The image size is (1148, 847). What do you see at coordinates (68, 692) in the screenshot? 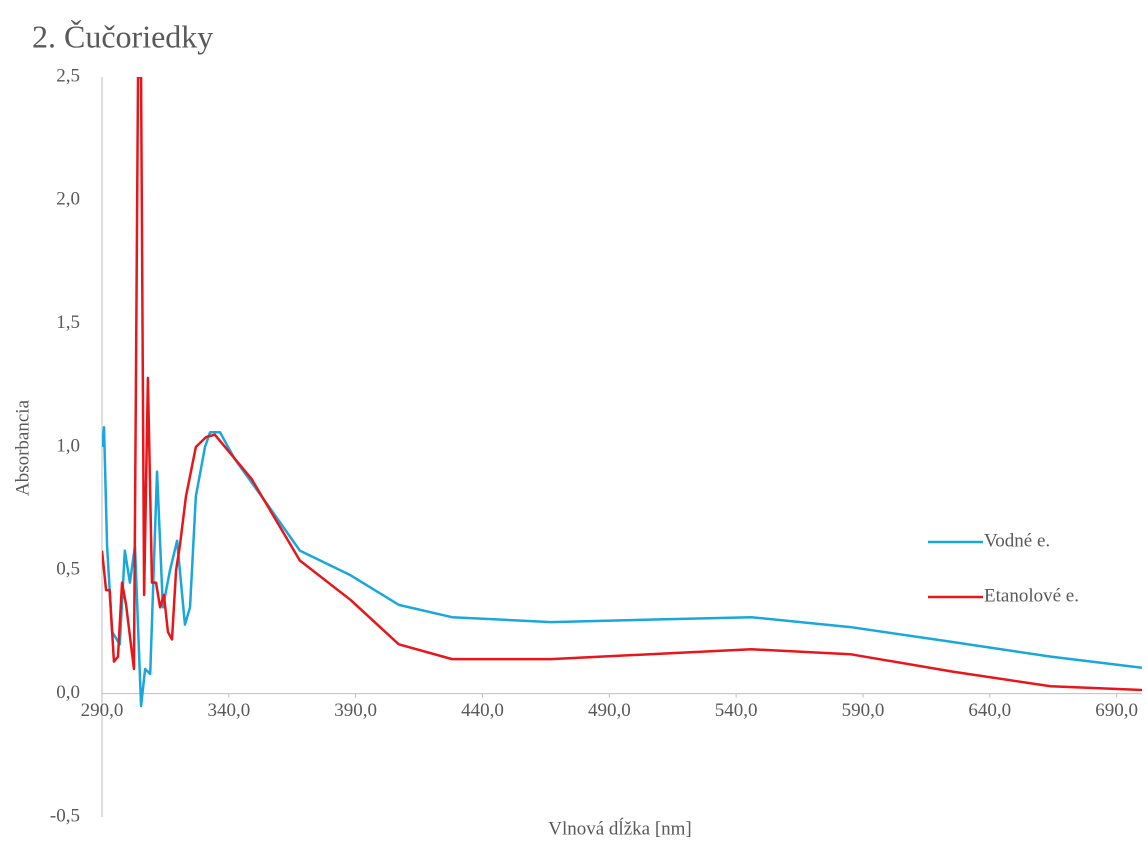
I see `y-tick-label: 0,0` at bounding box center [68, 692].